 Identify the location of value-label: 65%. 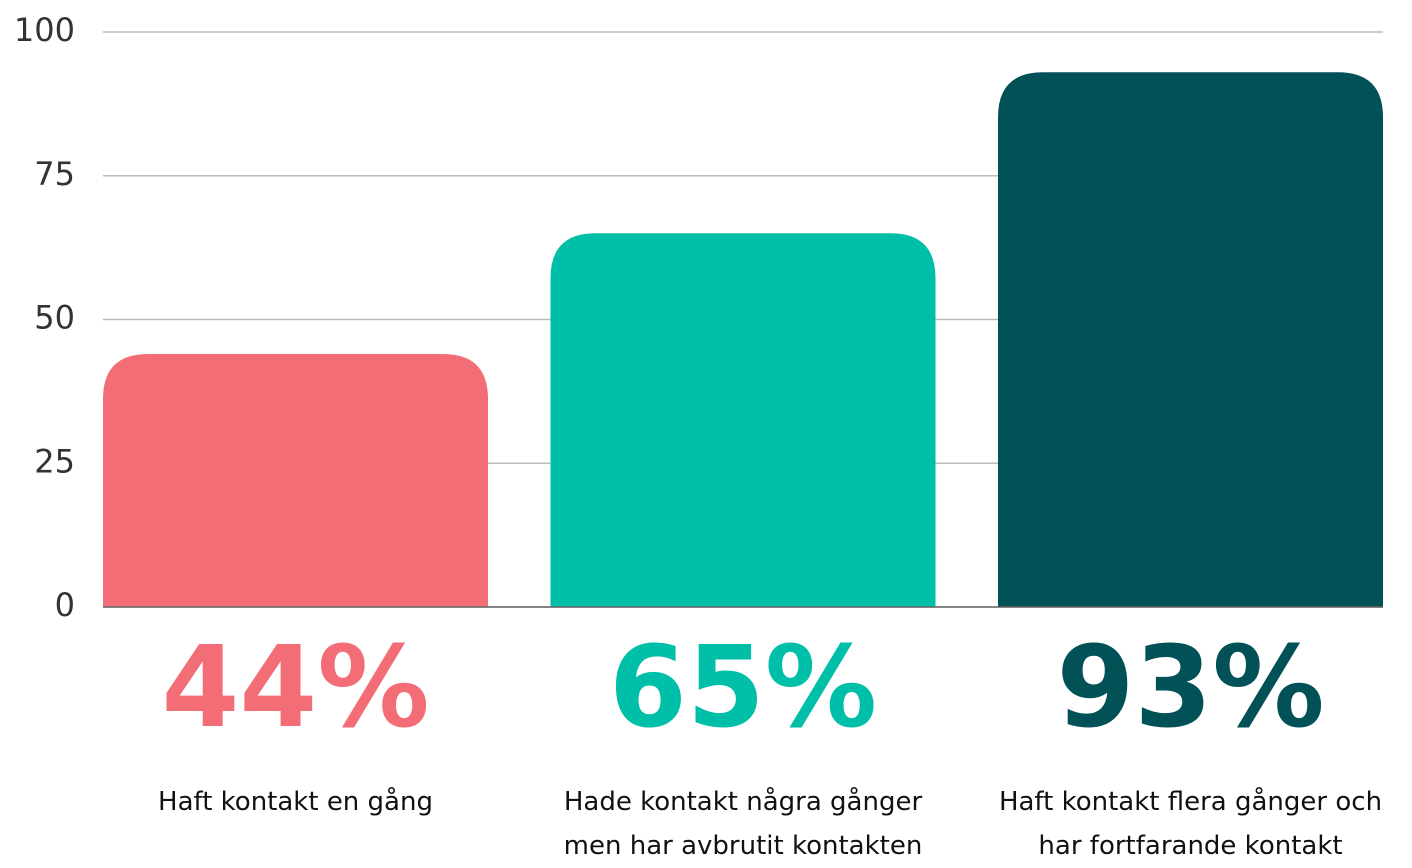
(743, 688).